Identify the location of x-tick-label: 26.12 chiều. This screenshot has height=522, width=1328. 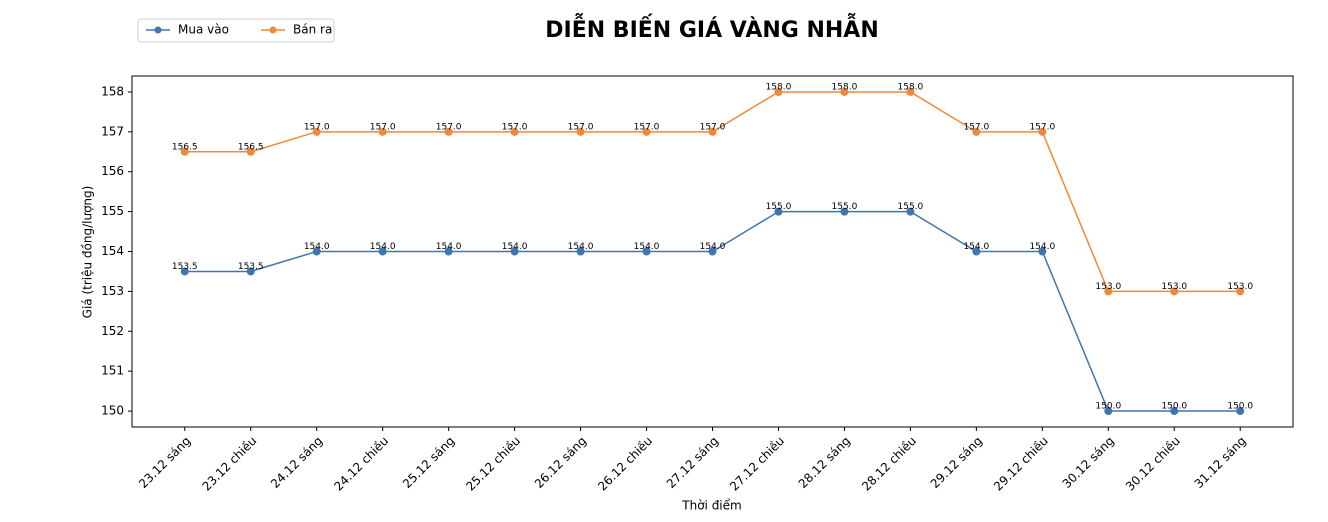
(625, 464).